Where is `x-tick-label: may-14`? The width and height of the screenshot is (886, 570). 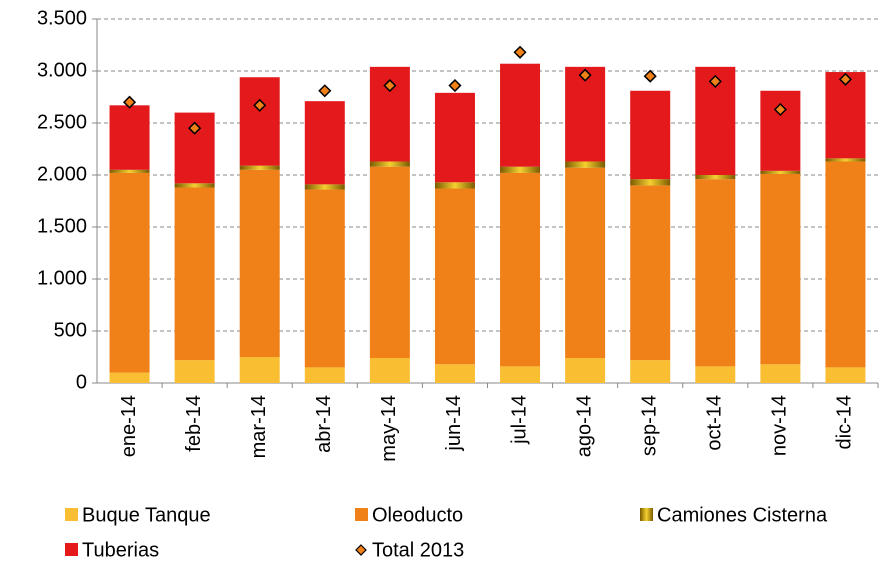
x-tick-label: may-14 is located at coordinates (389, 428).